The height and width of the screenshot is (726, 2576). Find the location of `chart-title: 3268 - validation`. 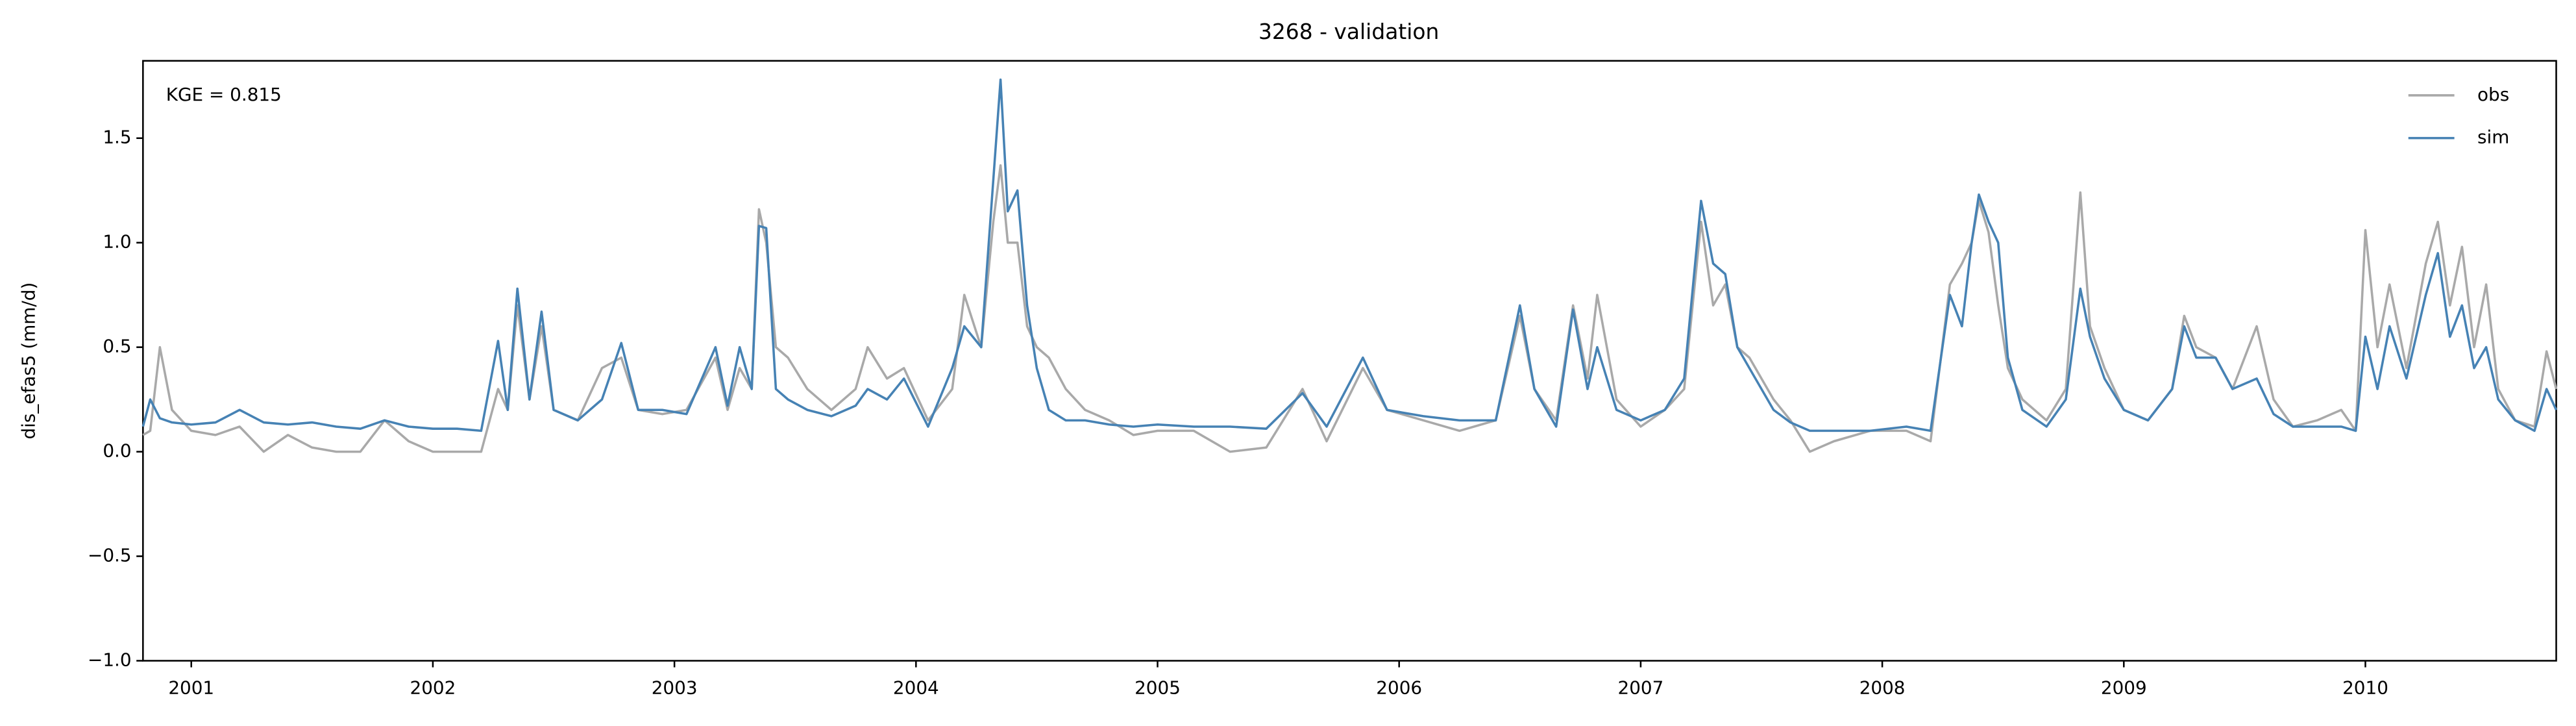

chart-title: 3268 - validation is located at coordinates (1348, 31).